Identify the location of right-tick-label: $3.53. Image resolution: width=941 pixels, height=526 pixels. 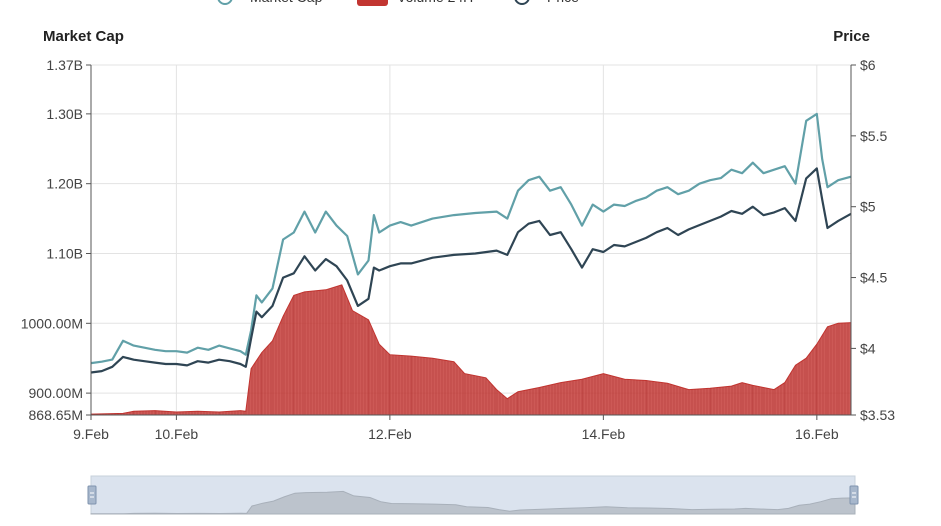
(877, 415).